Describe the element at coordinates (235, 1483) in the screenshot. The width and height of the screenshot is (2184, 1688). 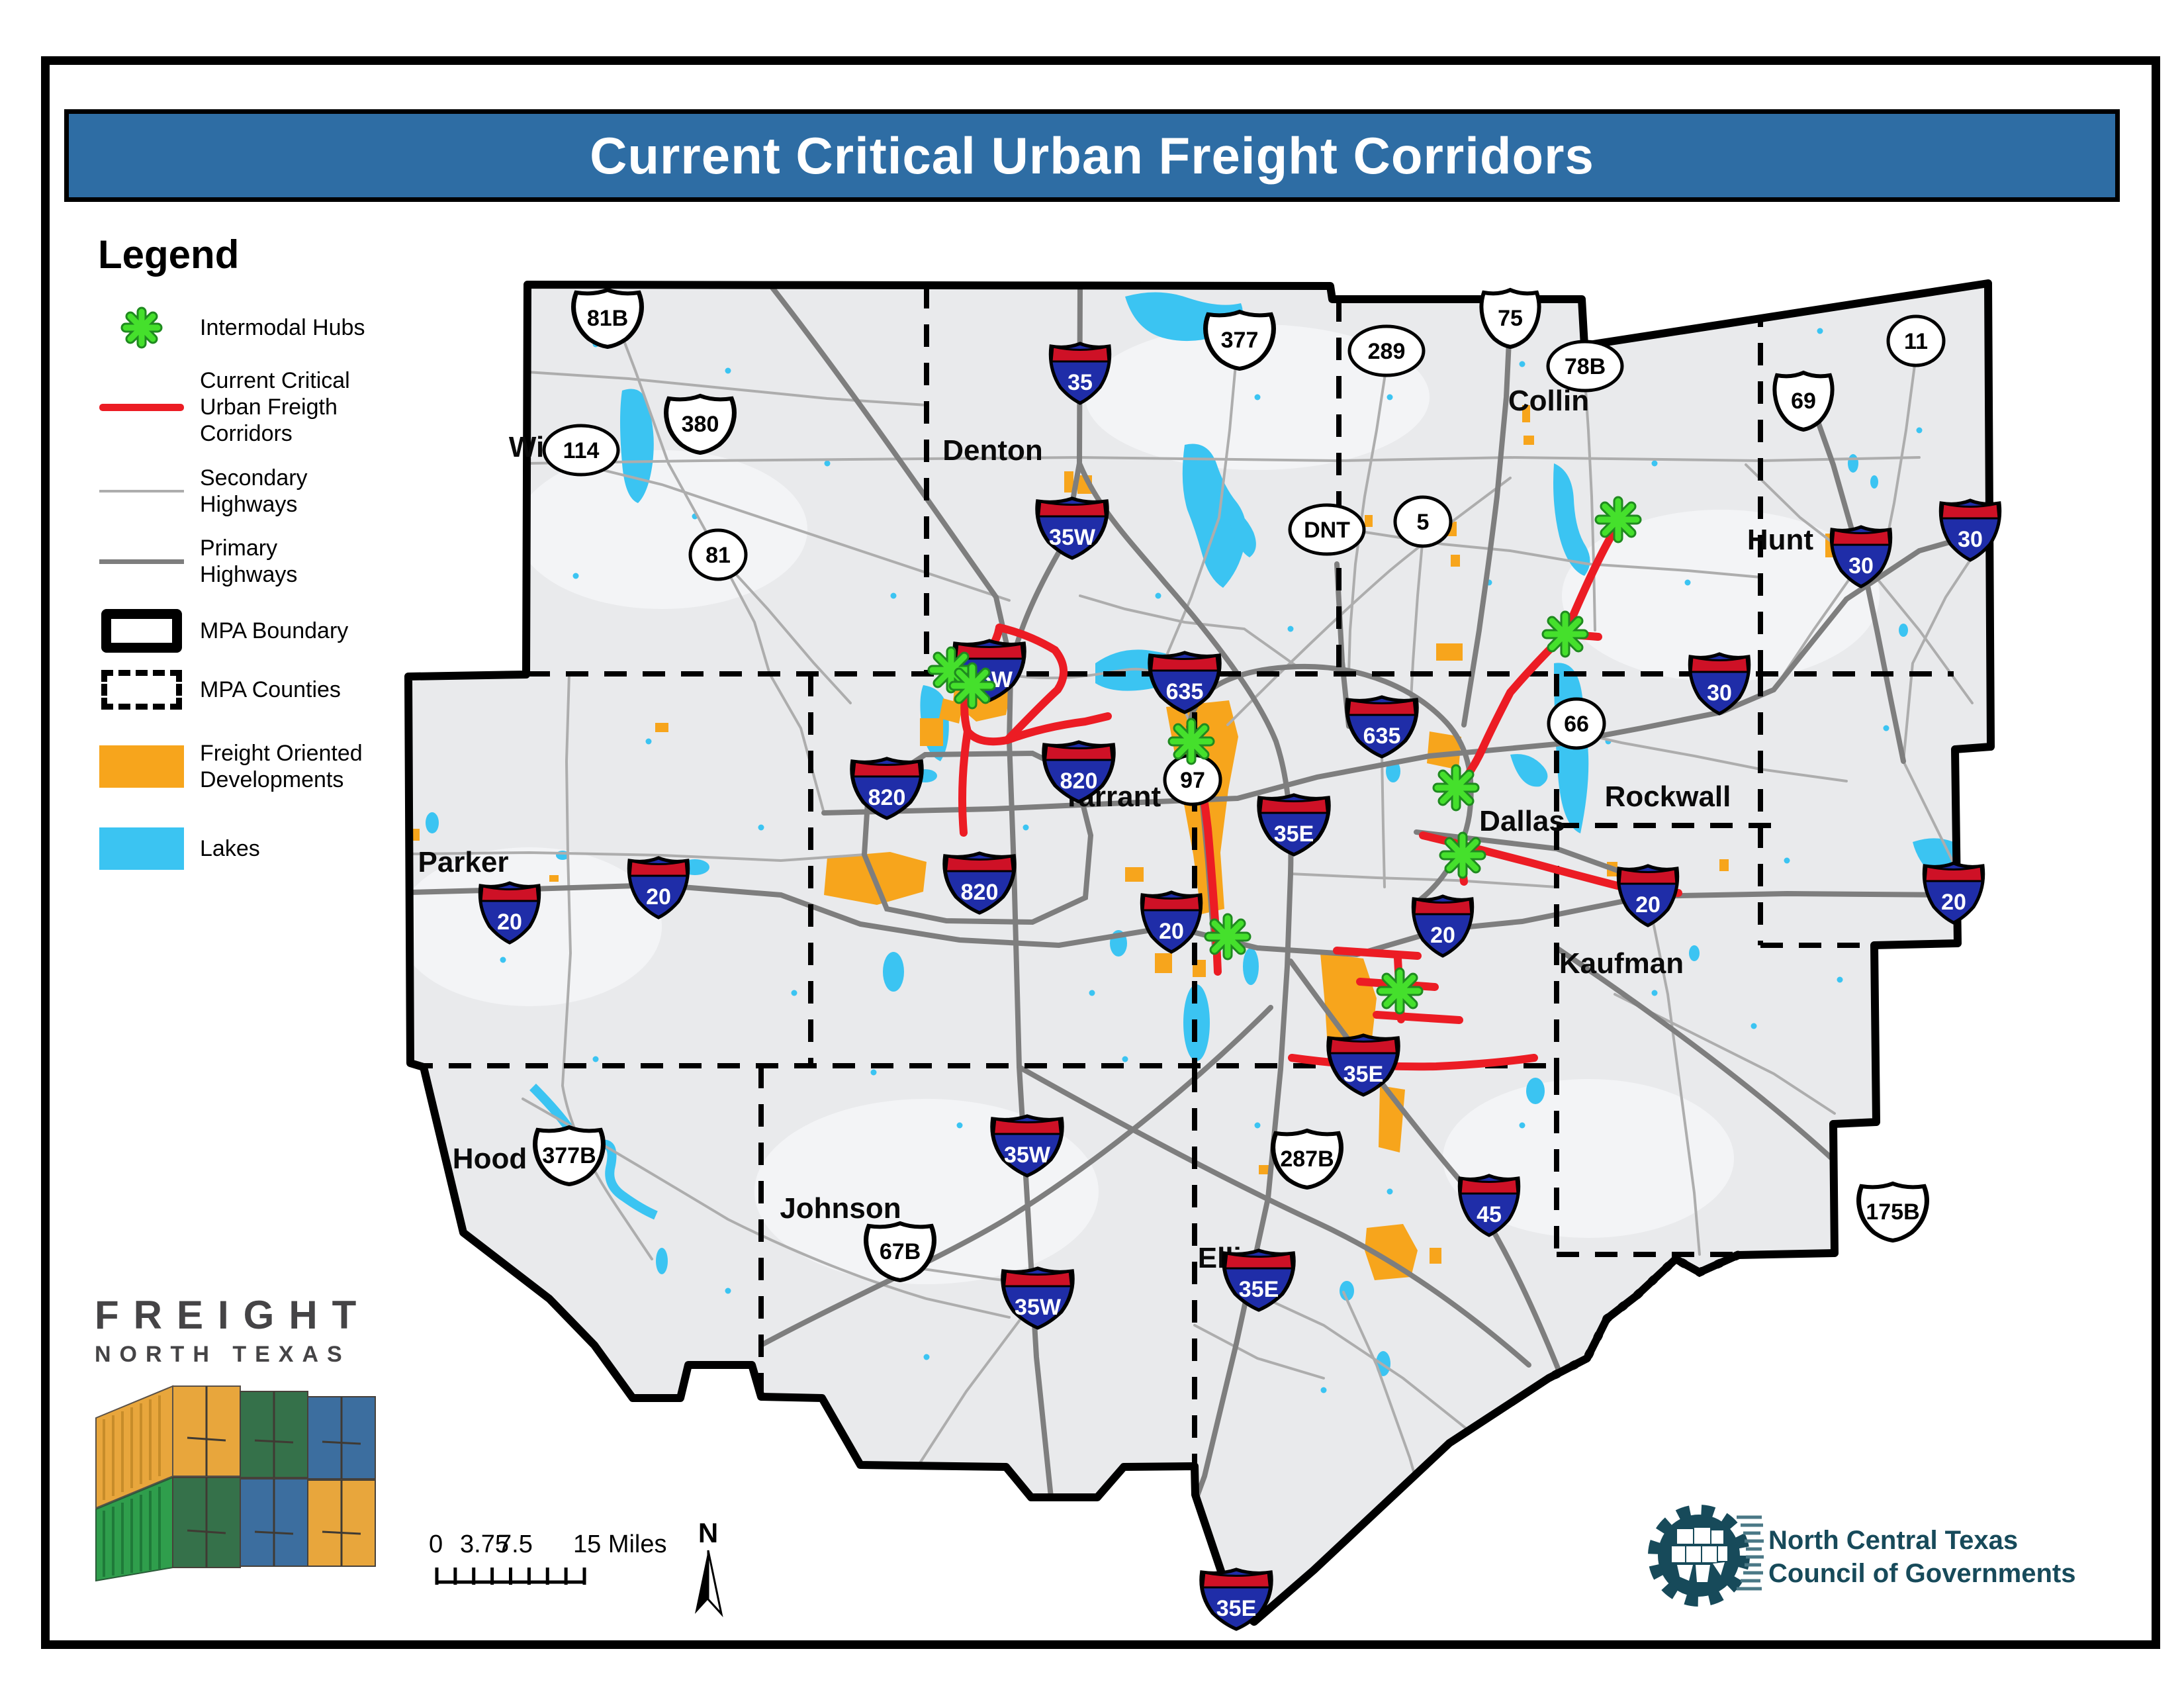
I see `containers-graphic` at that location.